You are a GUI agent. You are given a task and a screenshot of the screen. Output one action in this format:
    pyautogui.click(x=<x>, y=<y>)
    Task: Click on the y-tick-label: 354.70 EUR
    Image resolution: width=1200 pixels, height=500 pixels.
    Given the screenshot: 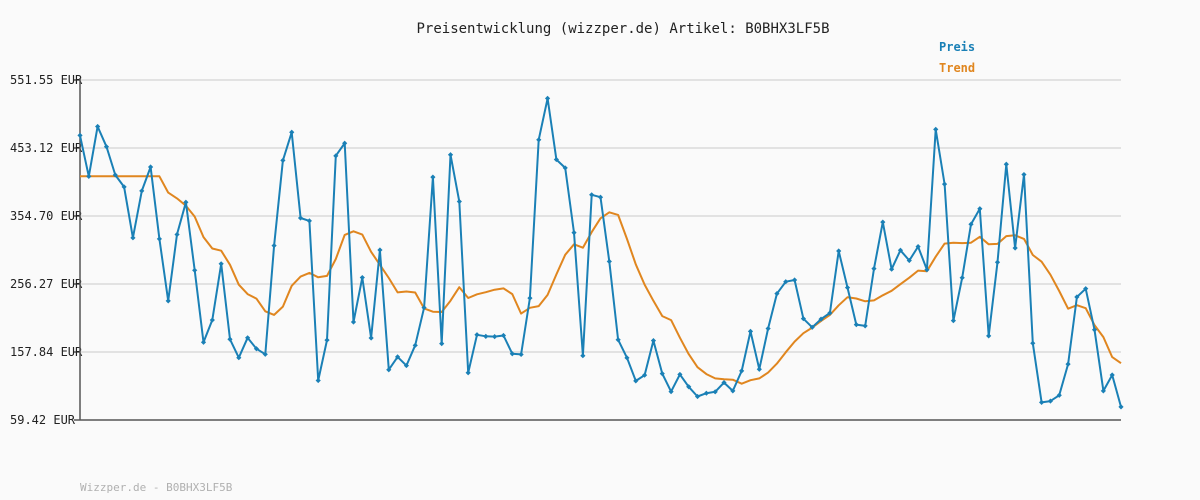 What is the action you would take?
    pyautogui.click(x=46, y=216)
    